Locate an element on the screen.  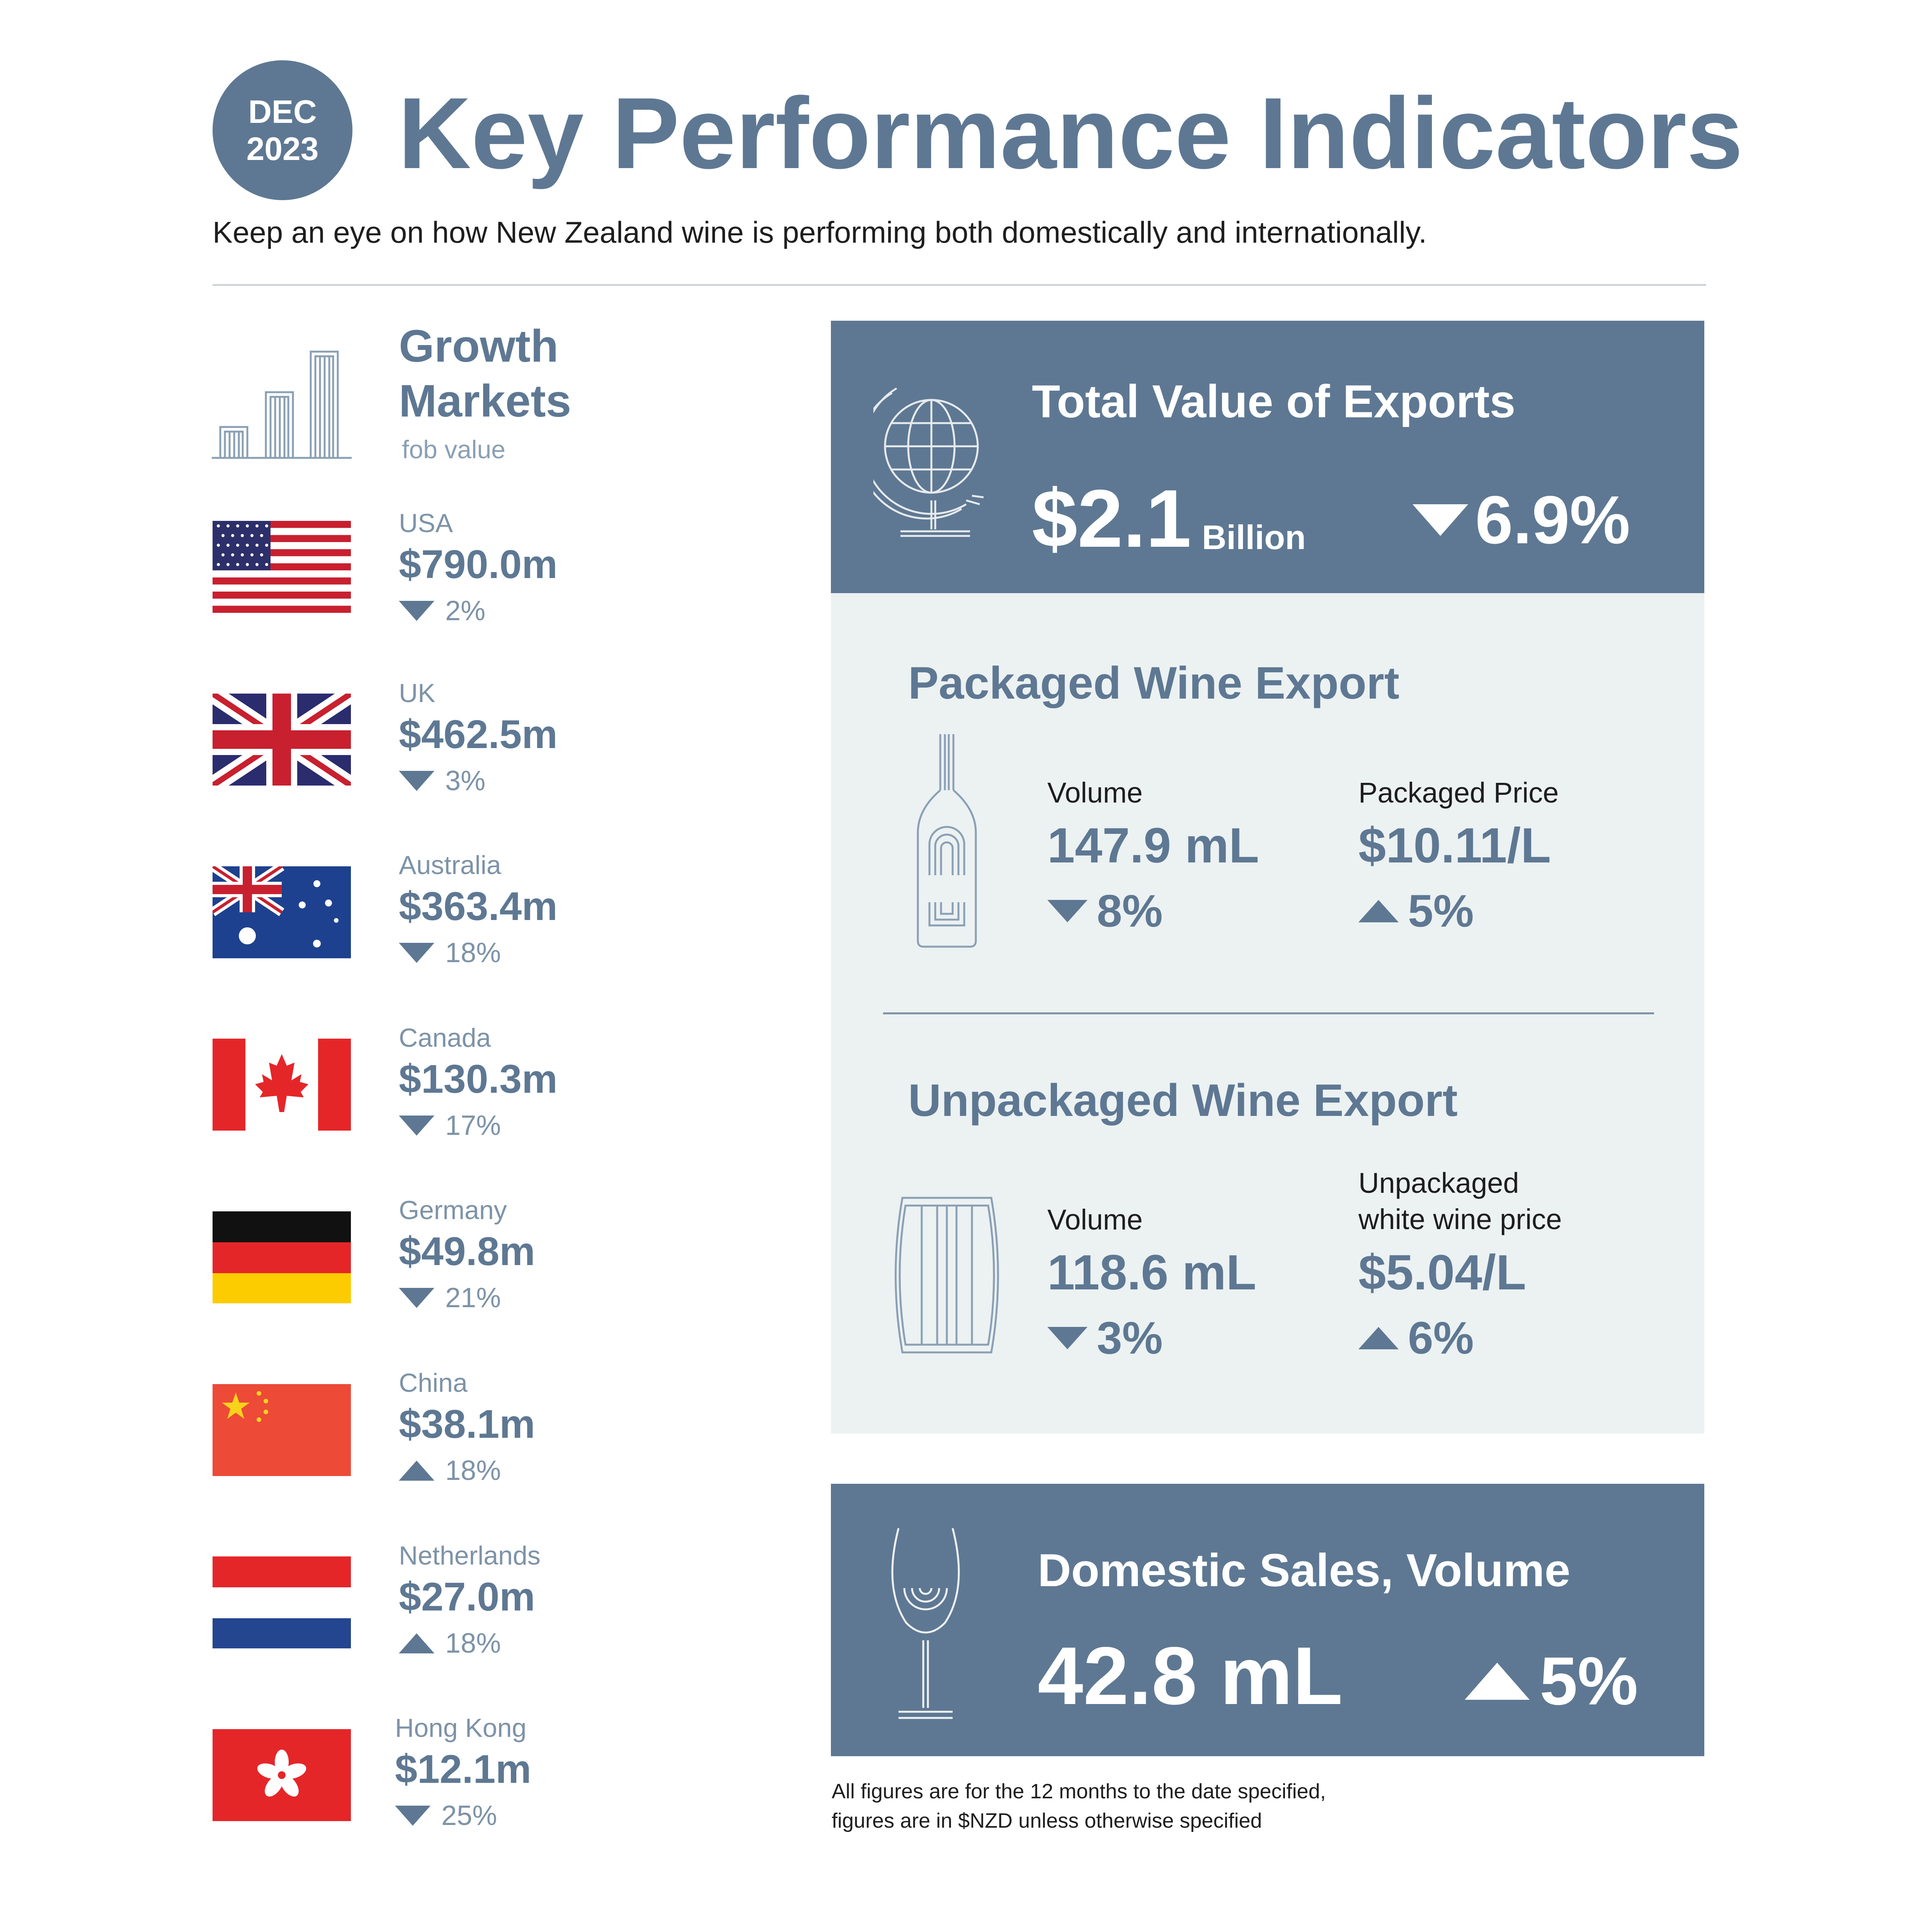
unpackaged-title: Unpackaged Wine Export is located at coordinates (1183, 1100).